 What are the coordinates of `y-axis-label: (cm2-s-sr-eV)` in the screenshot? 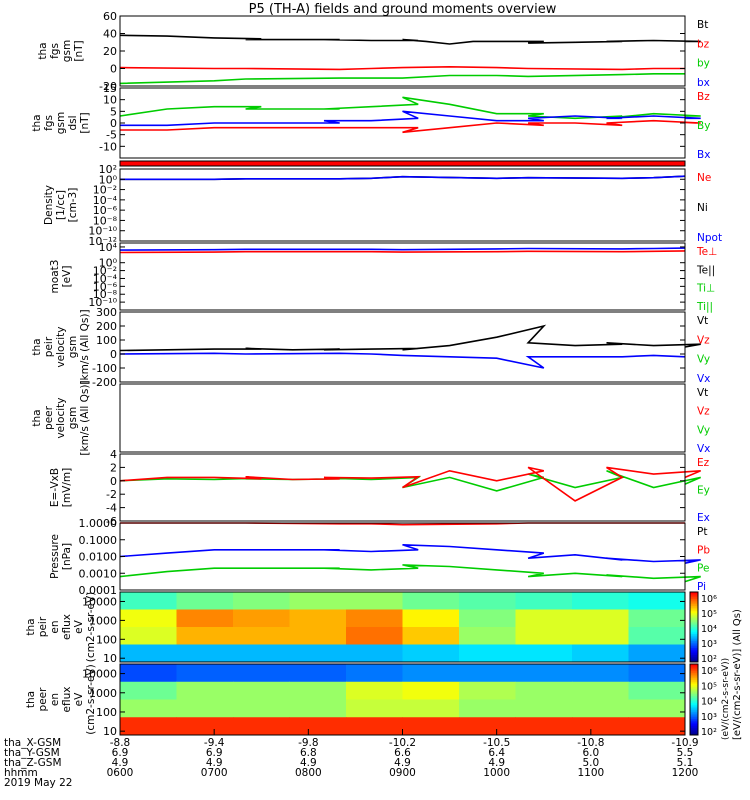 It's located at (91, 627).